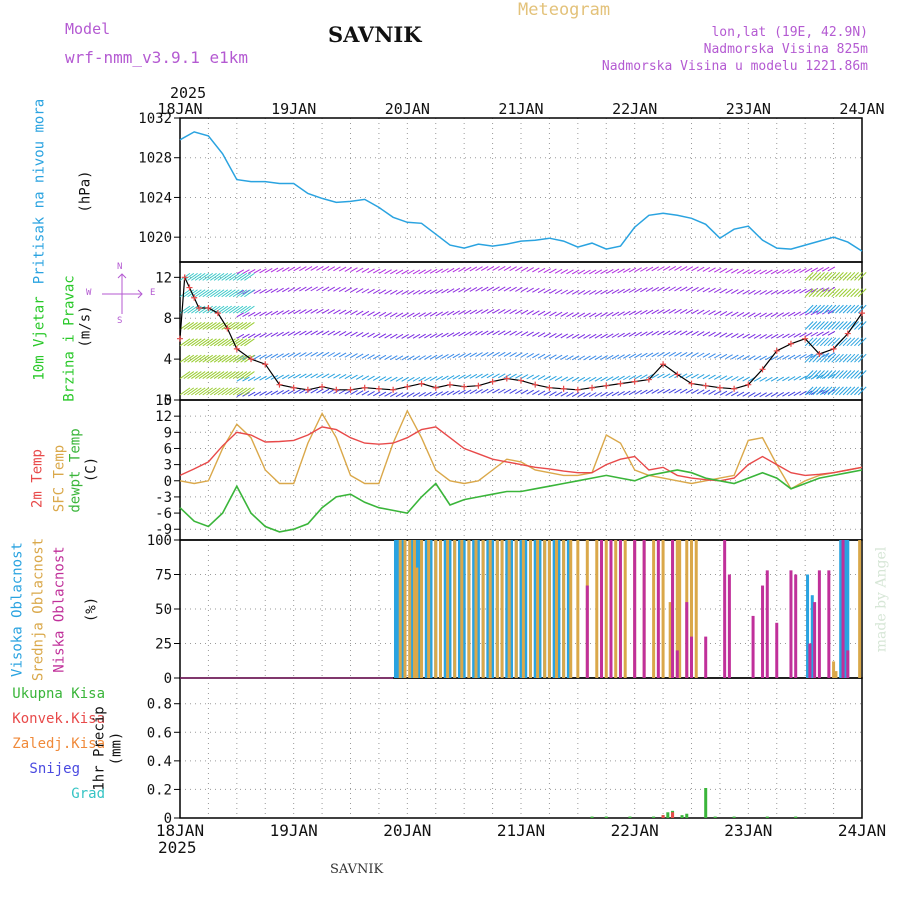  Describe the element at coordinates (120, 321) in the screenshot. I see `compass-s: S` at that location.